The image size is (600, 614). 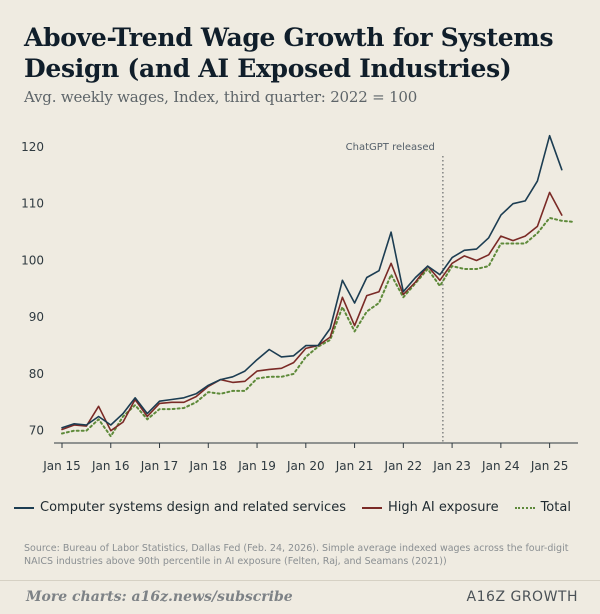 I want to click on legend-swatch-high-ai, so click(x=371, y=507).